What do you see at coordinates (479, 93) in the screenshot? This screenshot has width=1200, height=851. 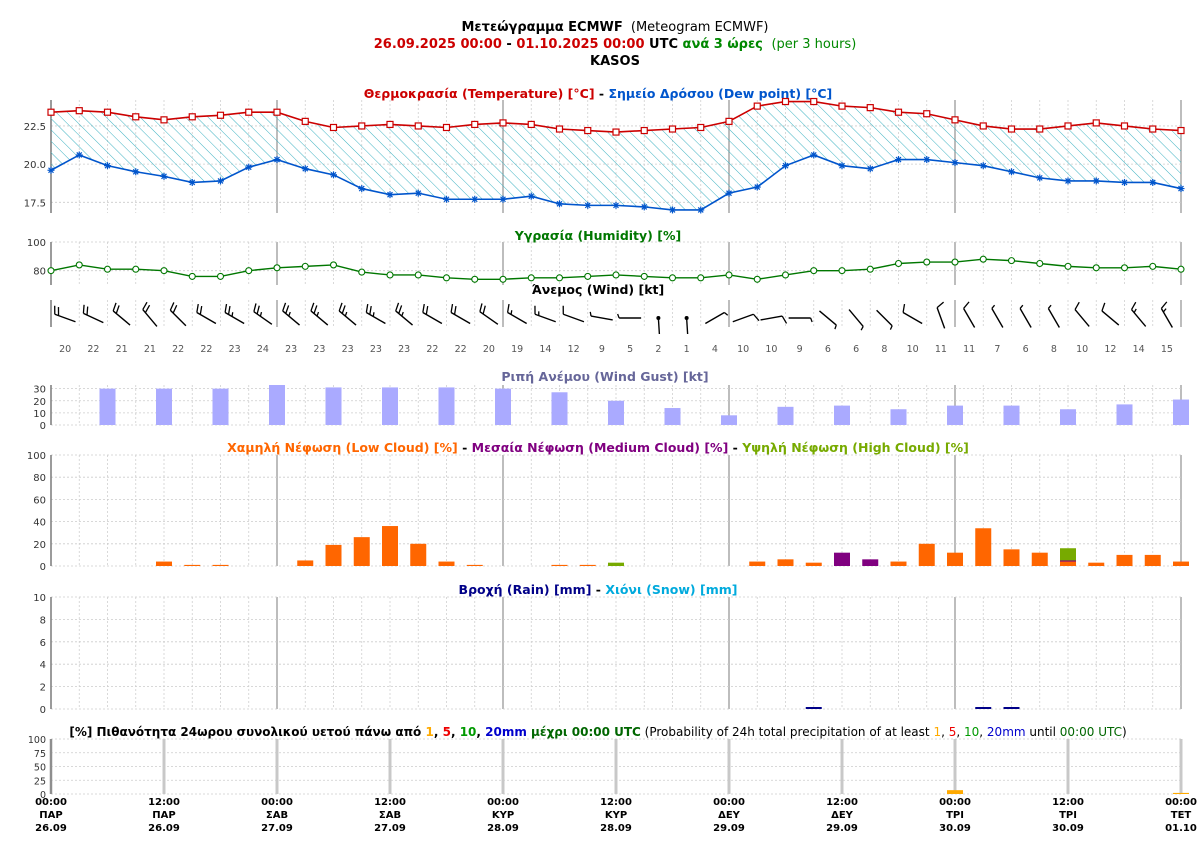 I see `title-part: Θερμοκρασία (Temperature) [°C]` at bounding box center [479, 93].